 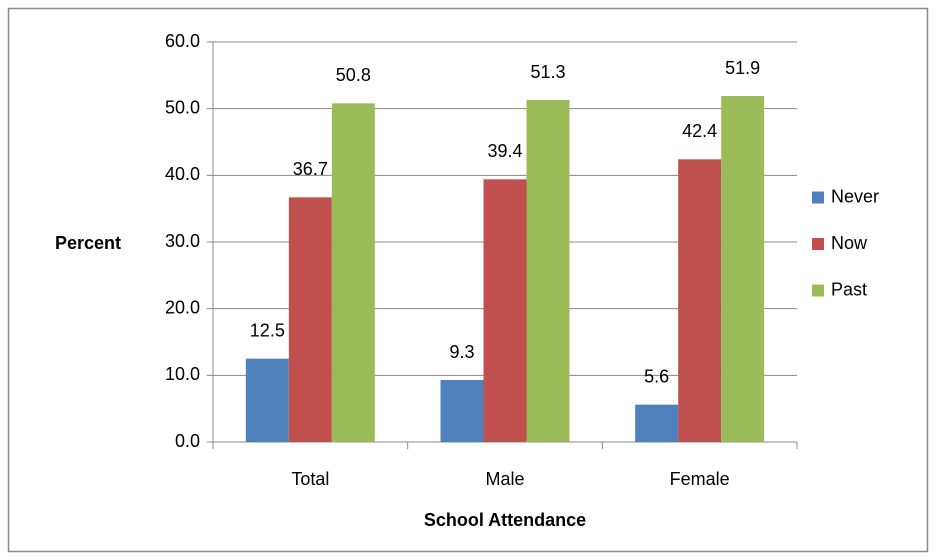 I want to click on y-axis-label: Percent, so click(x=88, y=243).